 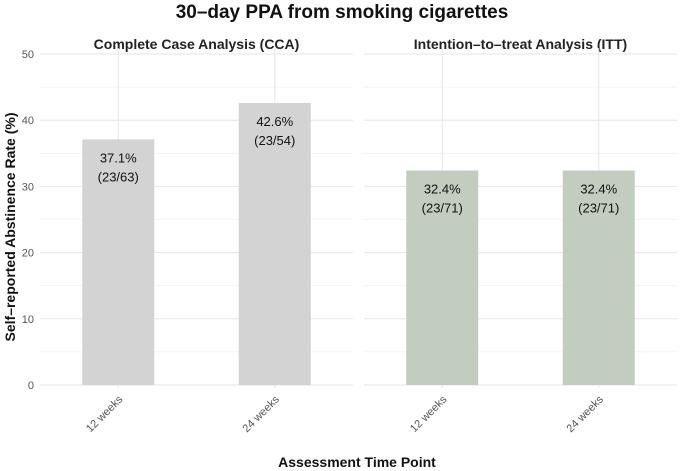 I want to click on bar-label-percent: 42.6%, so click(x=274, y=121).